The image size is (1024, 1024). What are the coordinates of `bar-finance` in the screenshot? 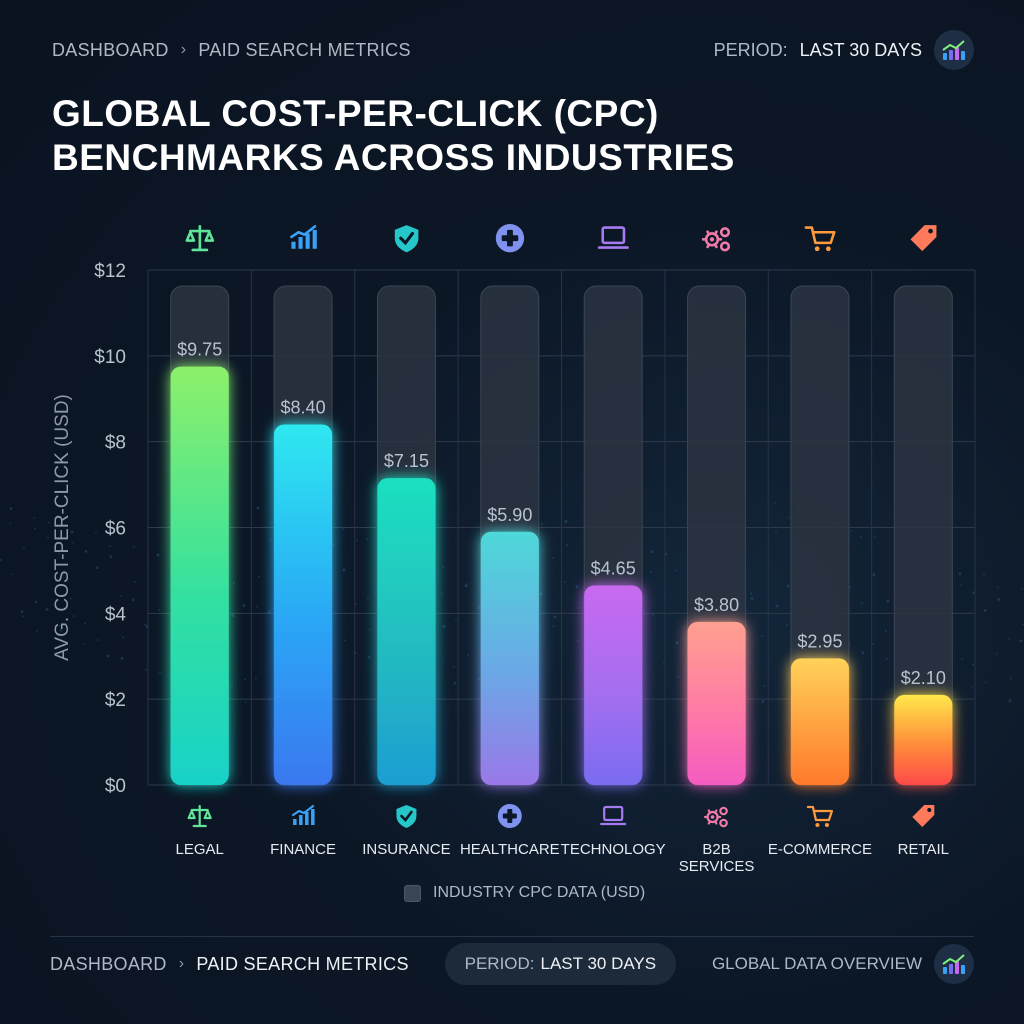 It's located at (303, 605).